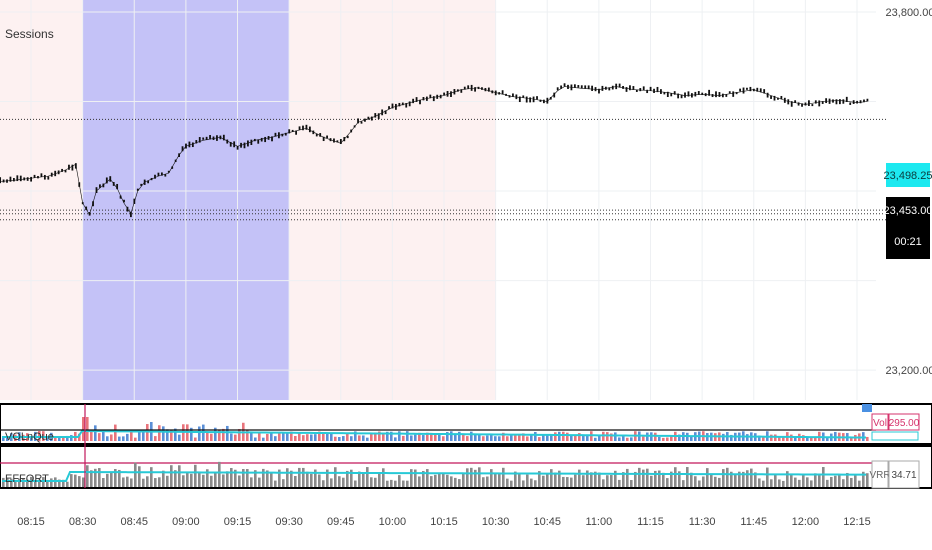 The height and width of the screenshot is (550, 932). What do you see at coordinates (908, 211) in the screenshot?
I see `svg-text: 23,453.00` at bounding box center [908, 211].